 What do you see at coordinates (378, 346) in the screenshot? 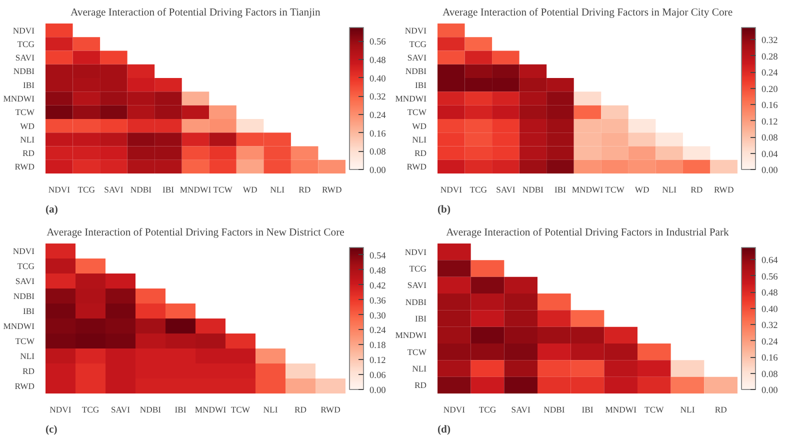
I see `color-bar-label: 0.18` at bounding box center [378, 346].